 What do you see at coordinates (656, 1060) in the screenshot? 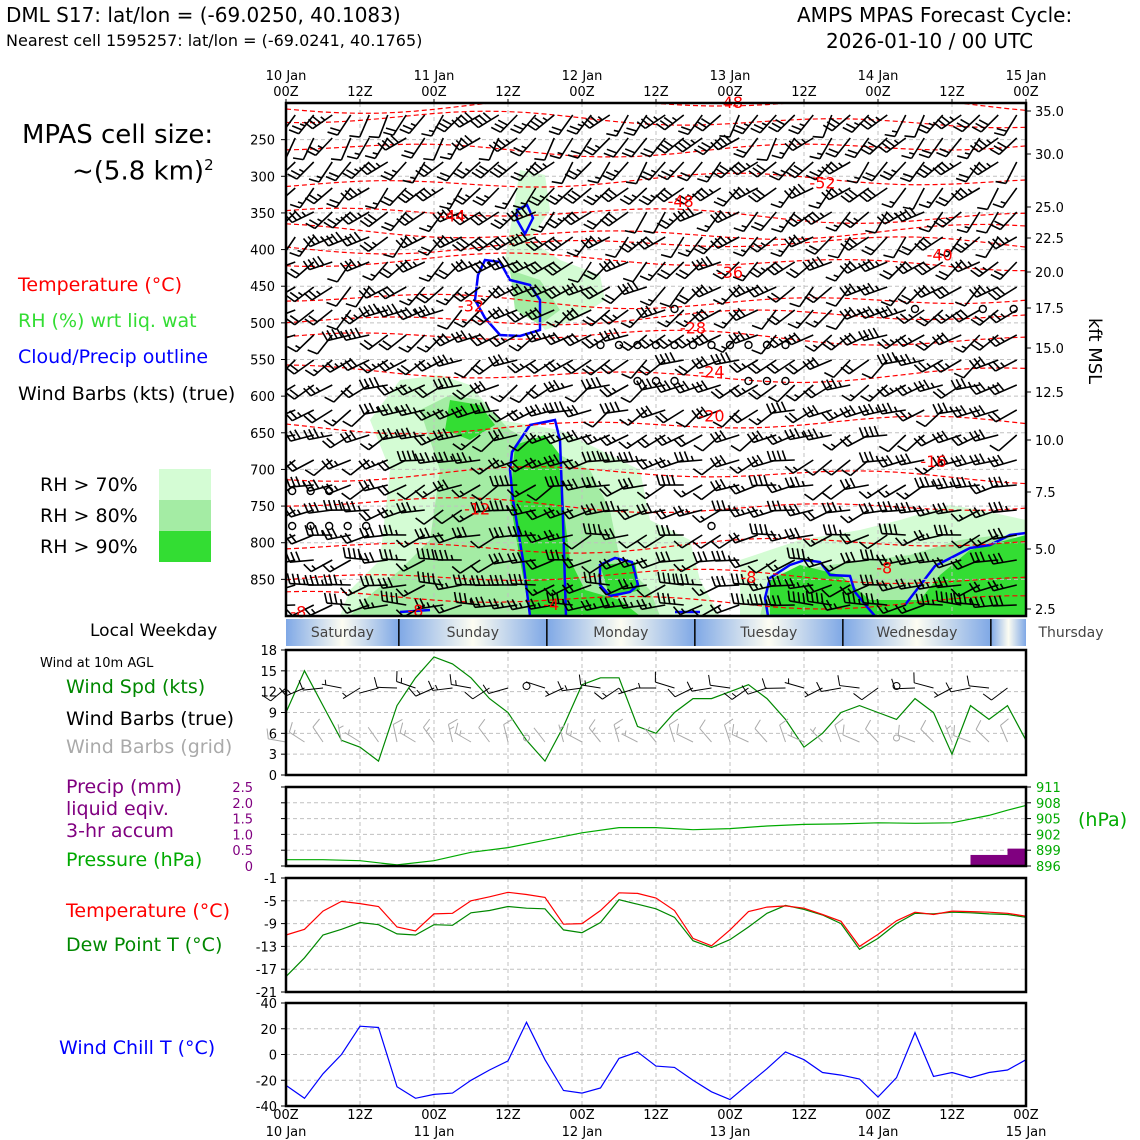
I see `wind-chill-line` at bounding box center [656, 1060].